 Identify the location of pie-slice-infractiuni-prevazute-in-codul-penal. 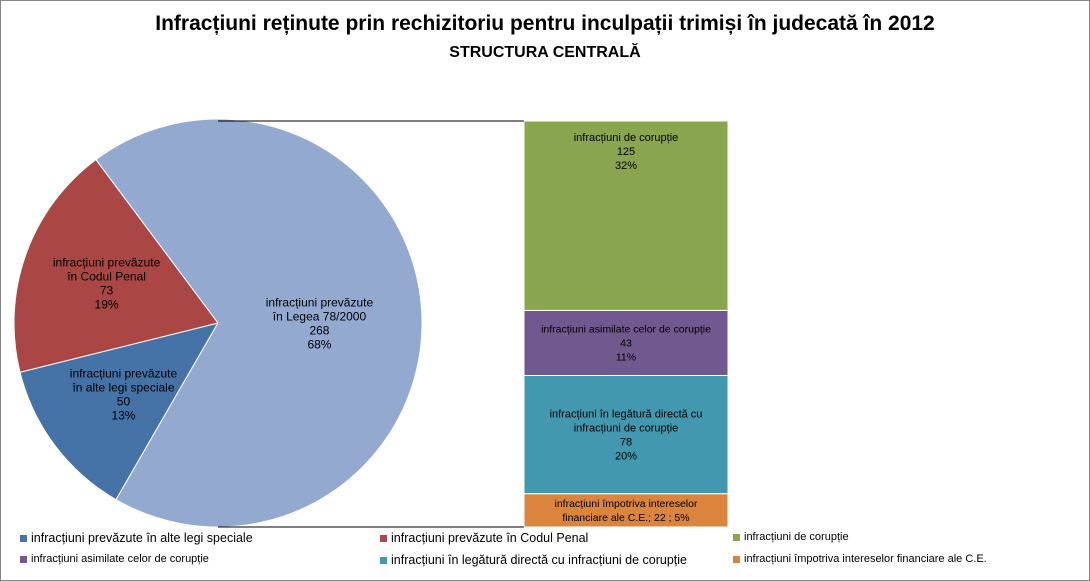
(116, 265).